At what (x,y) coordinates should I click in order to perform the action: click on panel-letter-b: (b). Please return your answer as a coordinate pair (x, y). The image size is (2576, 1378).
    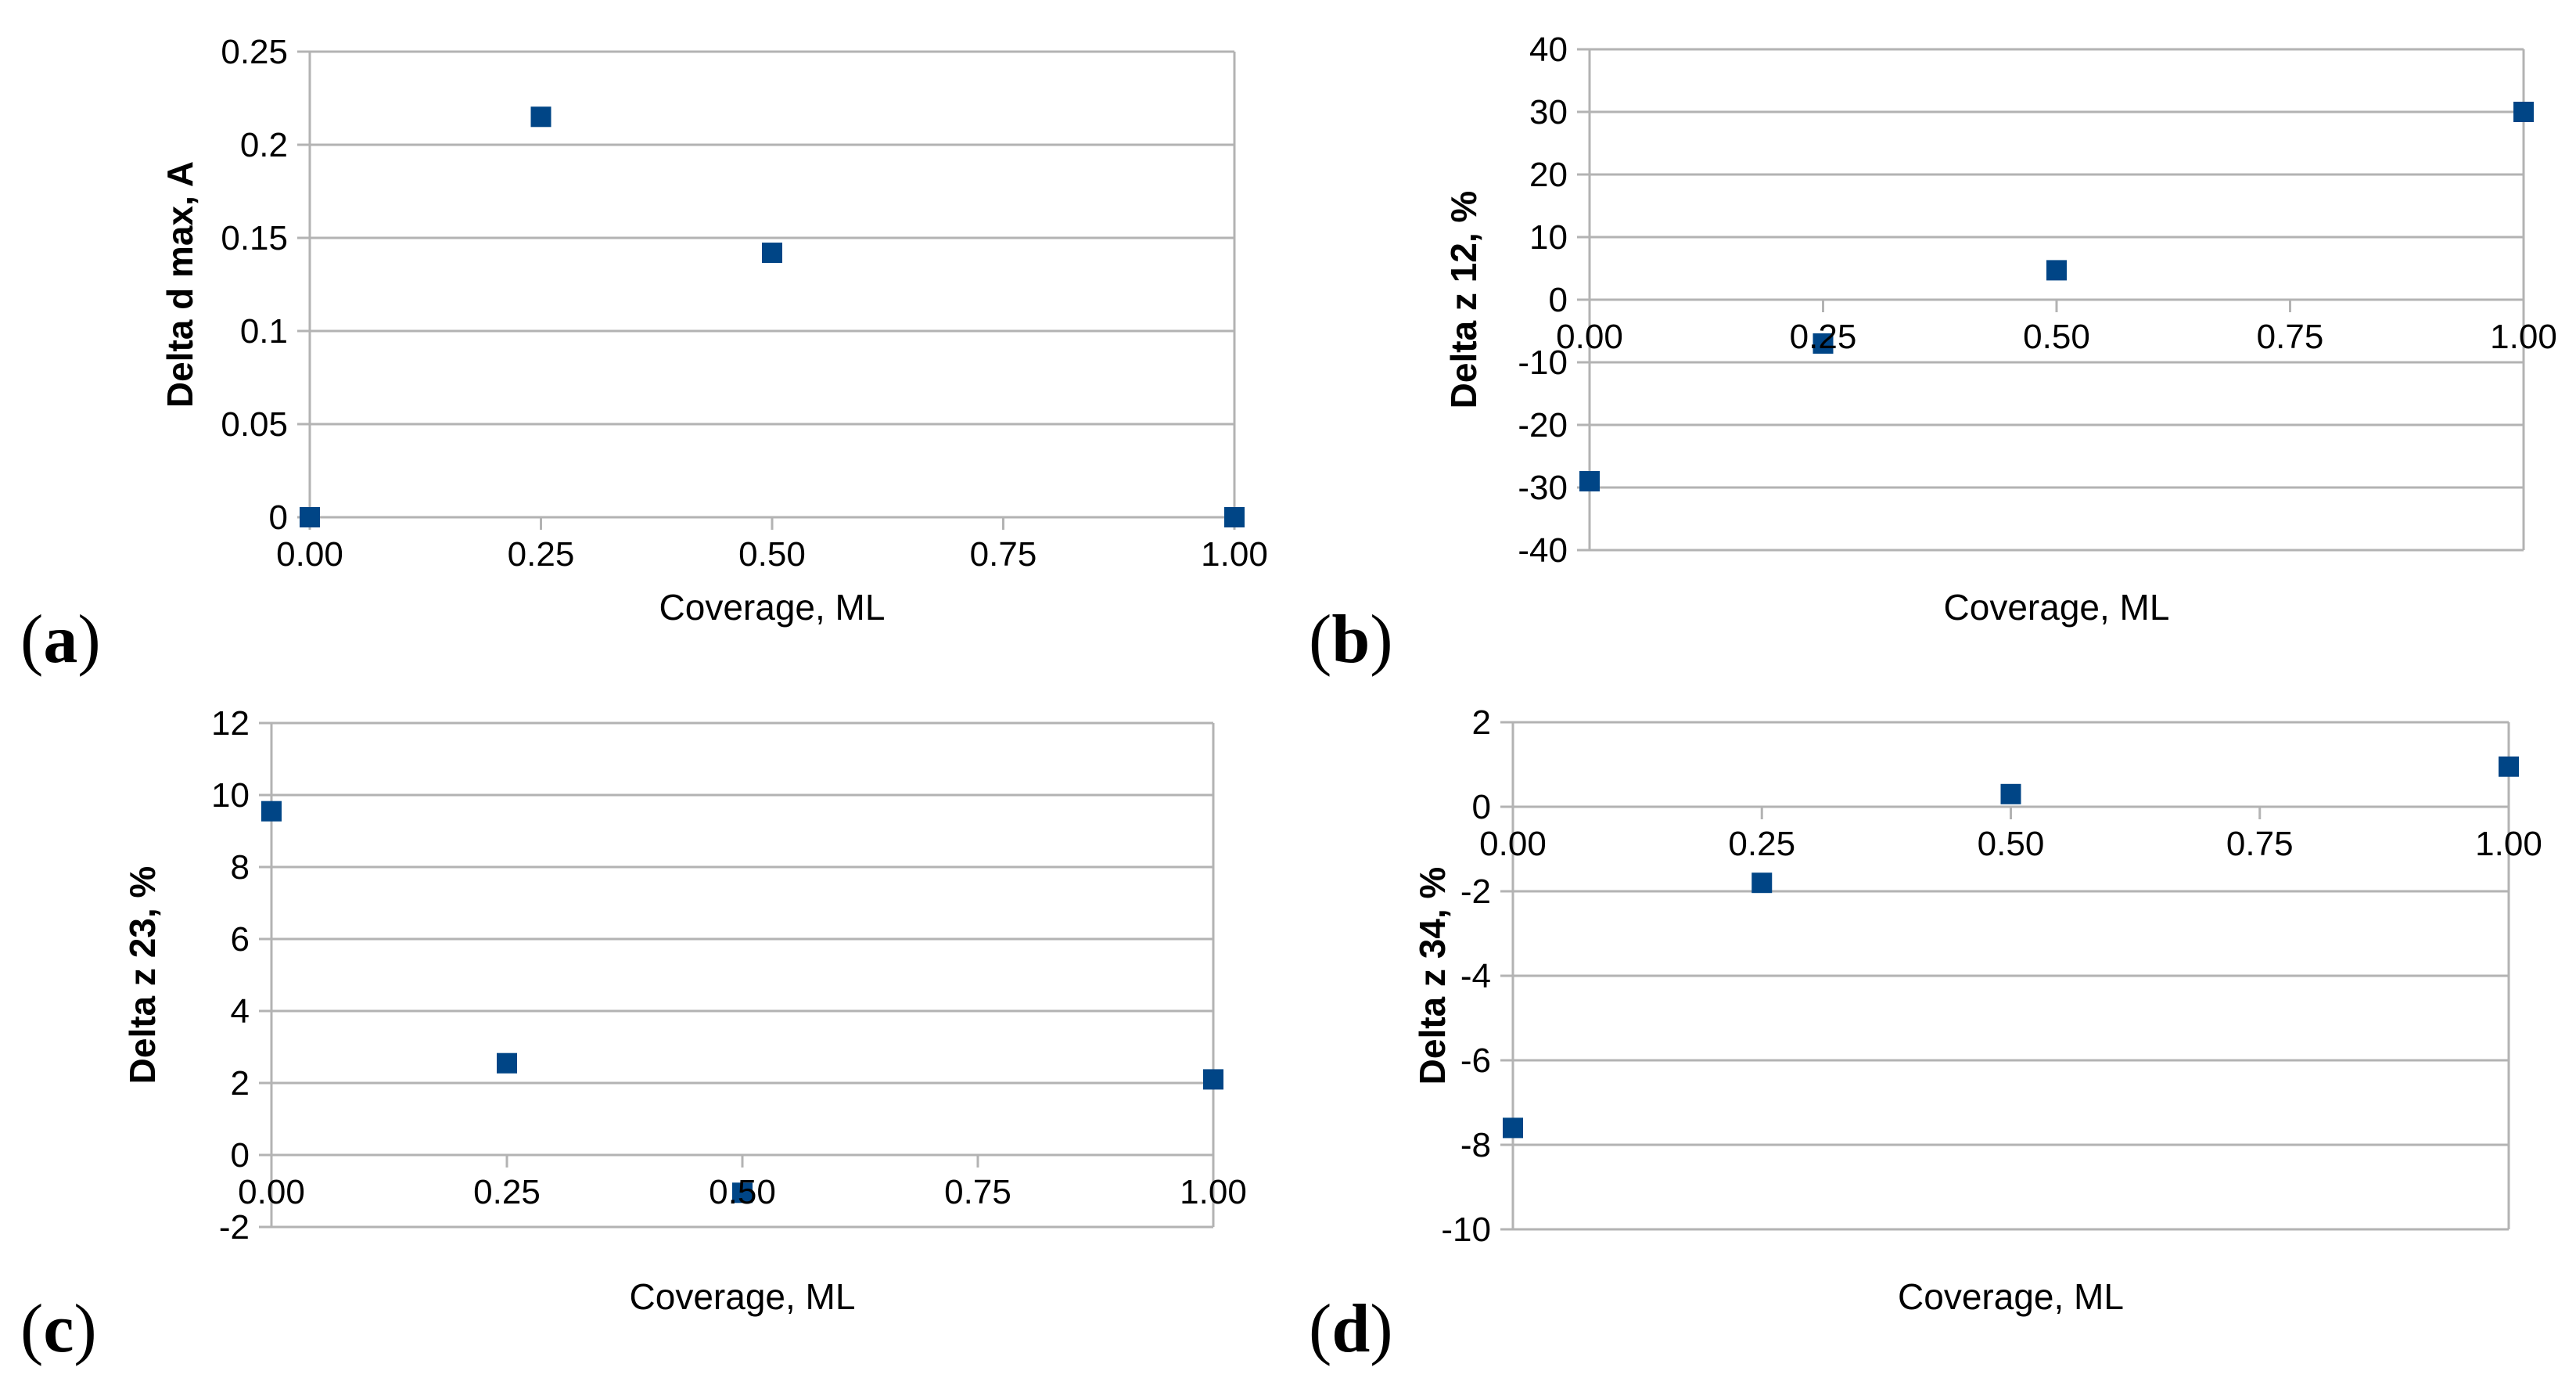
    Looking at the image, I should click on (1351, 640).